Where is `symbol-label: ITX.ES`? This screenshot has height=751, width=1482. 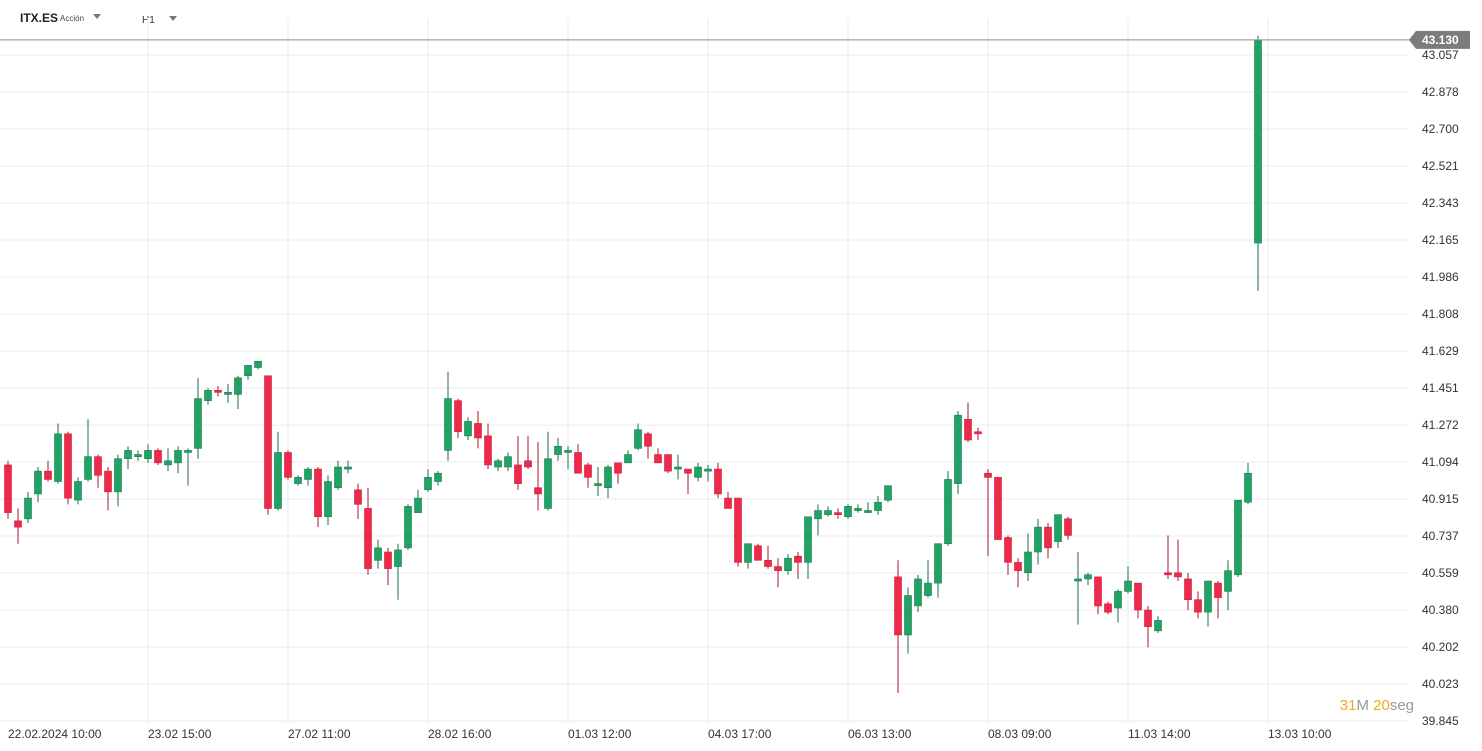 symbol-label: ITX.ES is located at coordinates (39, 18).